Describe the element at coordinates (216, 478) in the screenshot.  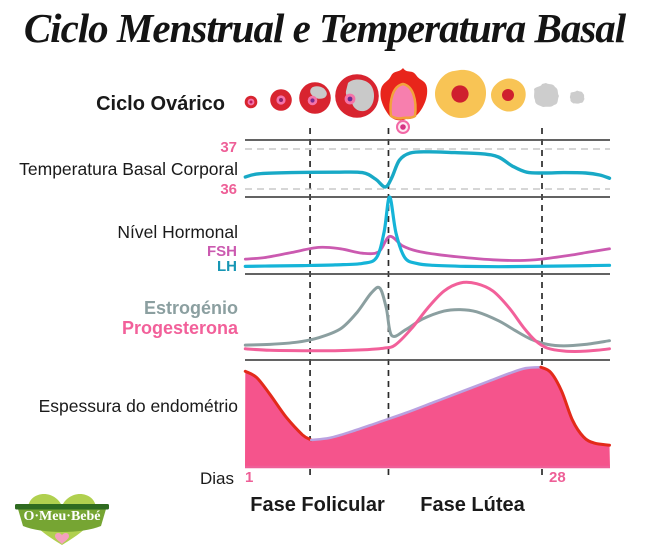
I see `days-axis-label: Dias` at that location.